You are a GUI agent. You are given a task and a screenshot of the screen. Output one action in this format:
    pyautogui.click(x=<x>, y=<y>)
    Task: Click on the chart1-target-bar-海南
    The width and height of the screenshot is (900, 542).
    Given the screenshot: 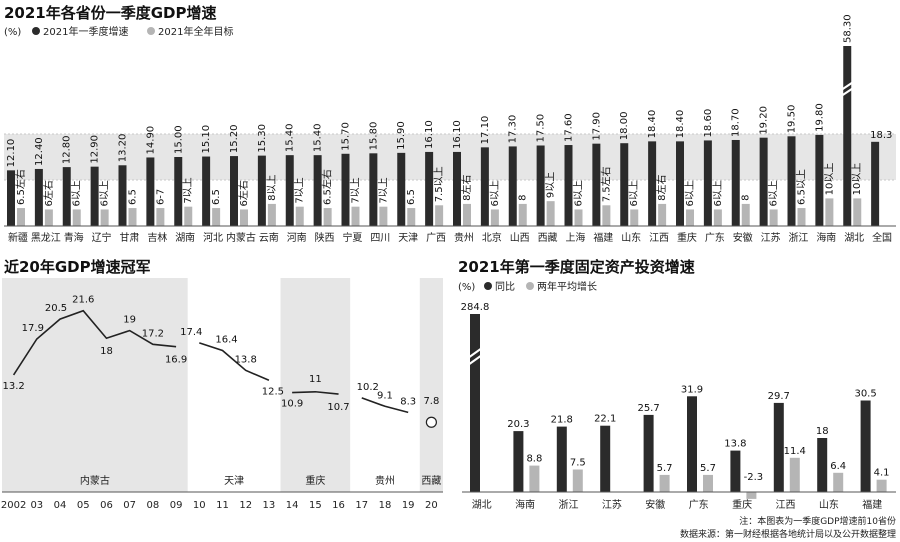 What is the action you would take?
    pyautogui.click(x=829, y=212)
    